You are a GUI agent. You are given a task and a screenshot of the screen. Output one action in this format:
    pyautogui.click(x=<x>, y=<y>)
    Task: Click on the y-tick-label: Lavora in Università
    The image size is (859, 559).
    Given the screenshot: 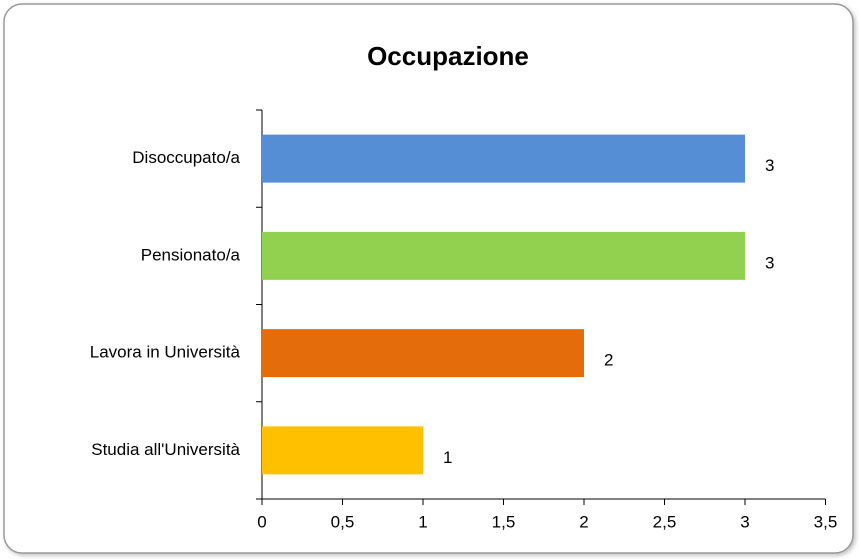 What is the action you would take?
    pyautogui.click(x=165, y=352)
    